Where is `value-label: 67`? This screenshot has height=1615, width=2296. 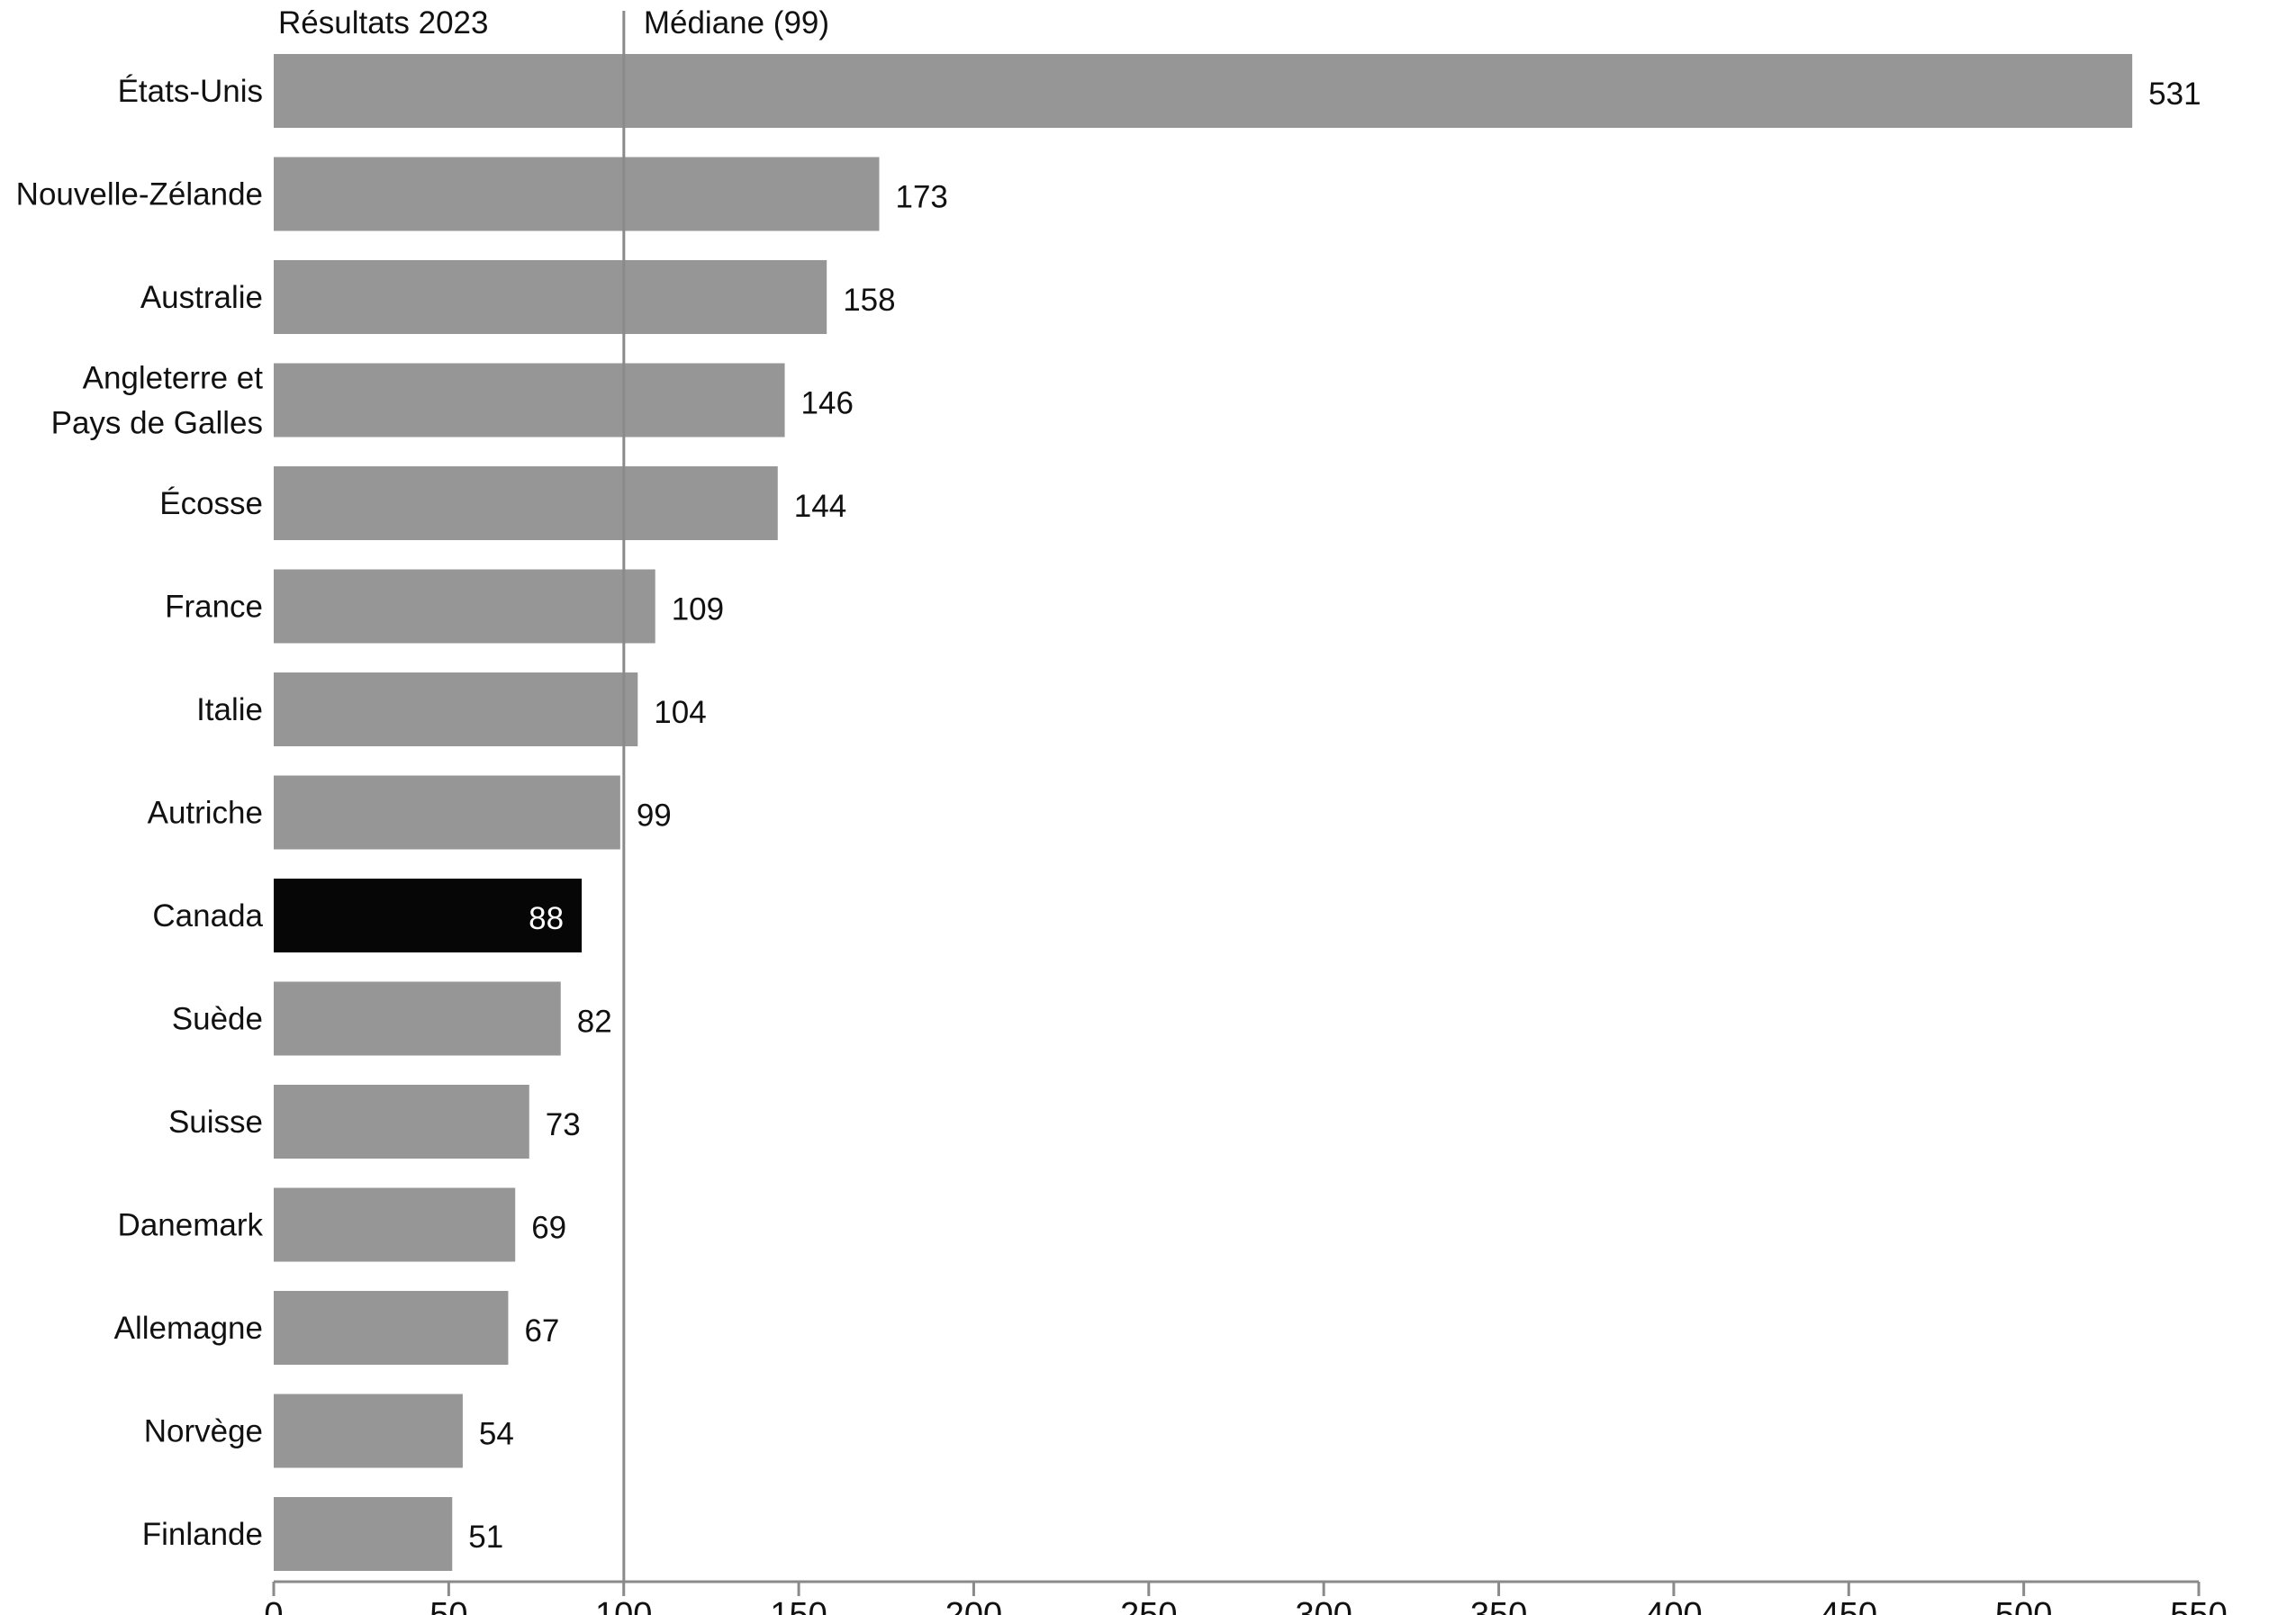 value-label: 67 is located at coordinates (541, 1331).